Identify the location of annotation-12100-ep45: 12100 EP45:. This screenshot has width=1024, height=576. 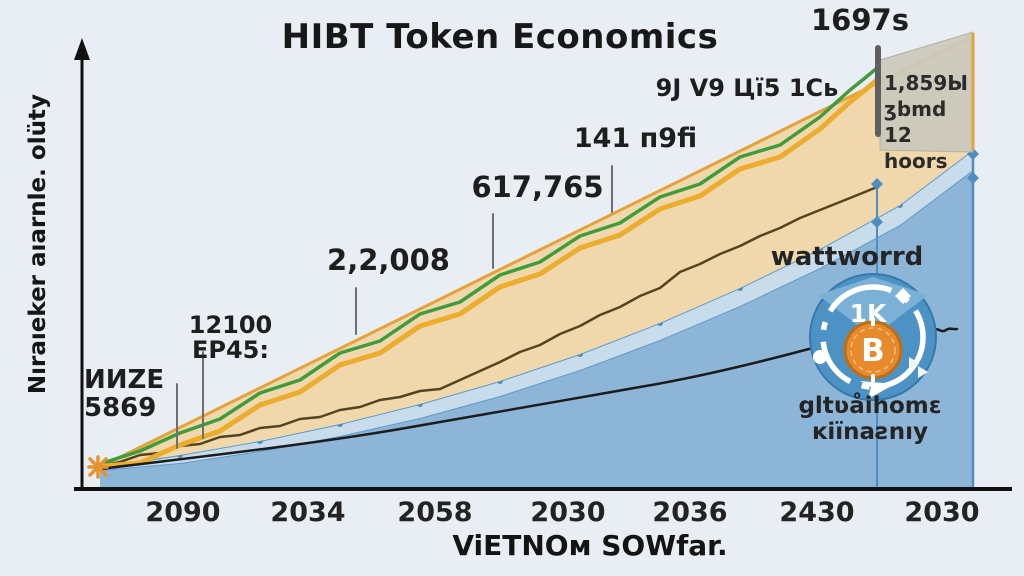
(230, 338).